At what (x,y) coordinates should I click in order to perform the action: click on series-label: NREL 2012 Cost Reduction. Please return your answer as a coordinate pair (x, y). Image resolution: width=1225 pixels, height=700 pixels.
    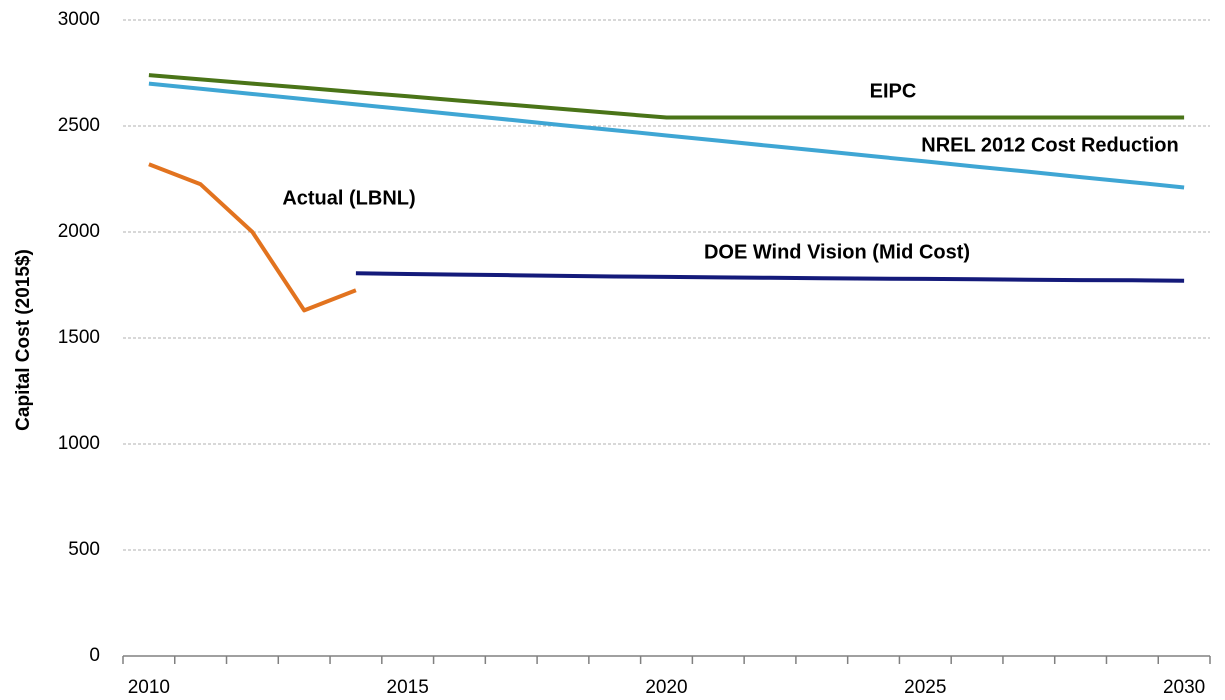
    Looking at the image, I should click on (1049, 145).